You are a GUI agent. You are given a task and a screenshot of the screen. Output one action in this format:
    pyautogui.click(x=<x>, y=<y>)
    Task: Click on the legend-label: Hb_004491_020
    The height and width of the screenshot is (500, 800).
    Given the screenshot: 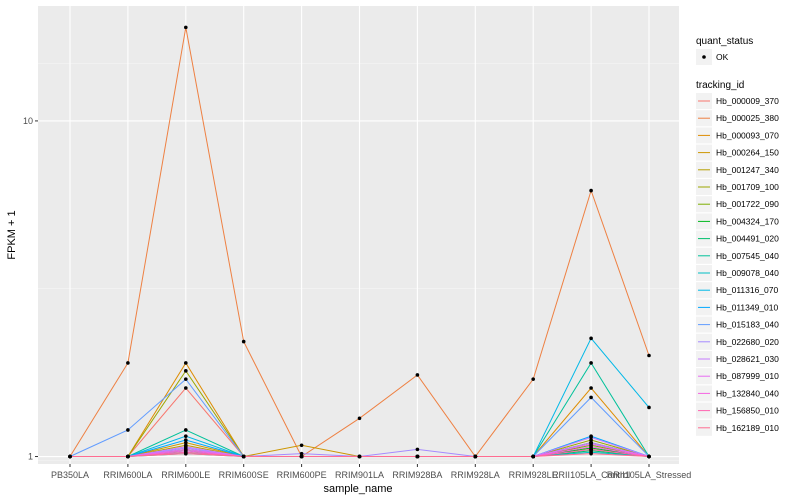 What is the action you would take?
    pyautogui.click(x=747, y=239)
    